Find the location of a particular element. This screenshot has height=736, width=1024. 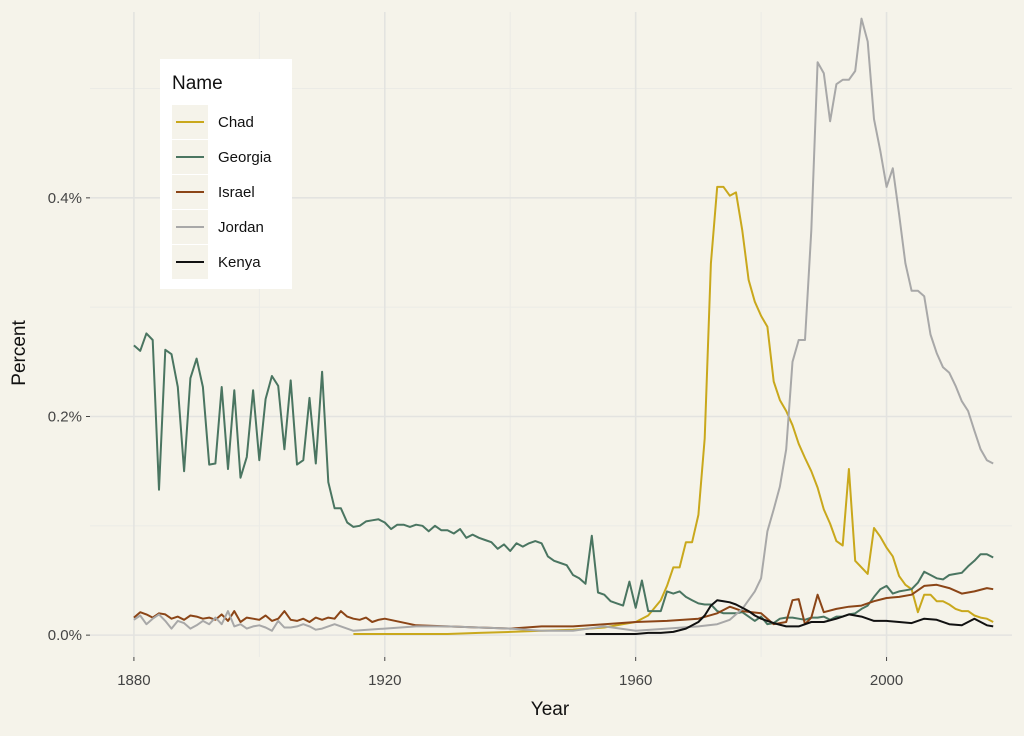

series-line-kenya is located at coordinates (789, 617).